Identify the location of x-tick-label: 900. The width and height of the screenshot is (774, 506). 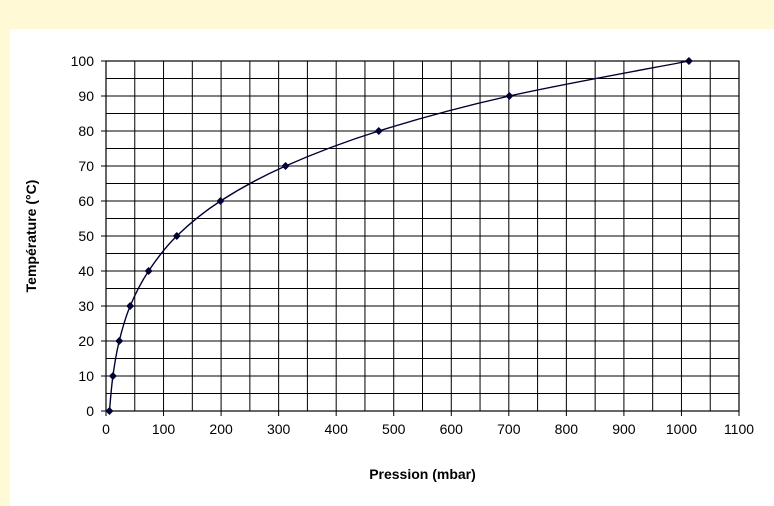
(624, 429).